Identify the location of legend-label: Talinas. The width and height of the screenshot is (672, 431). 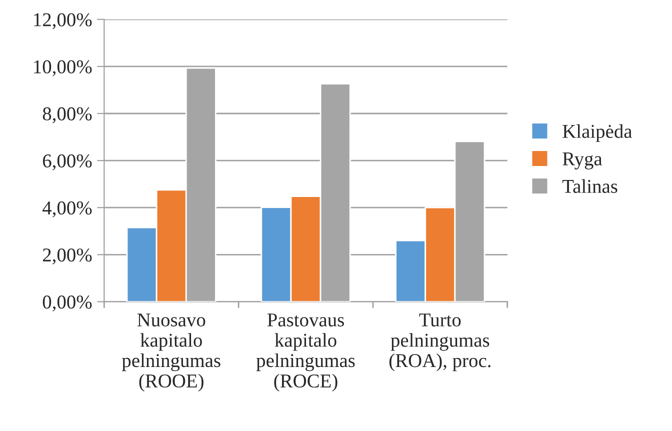
(590, 186).